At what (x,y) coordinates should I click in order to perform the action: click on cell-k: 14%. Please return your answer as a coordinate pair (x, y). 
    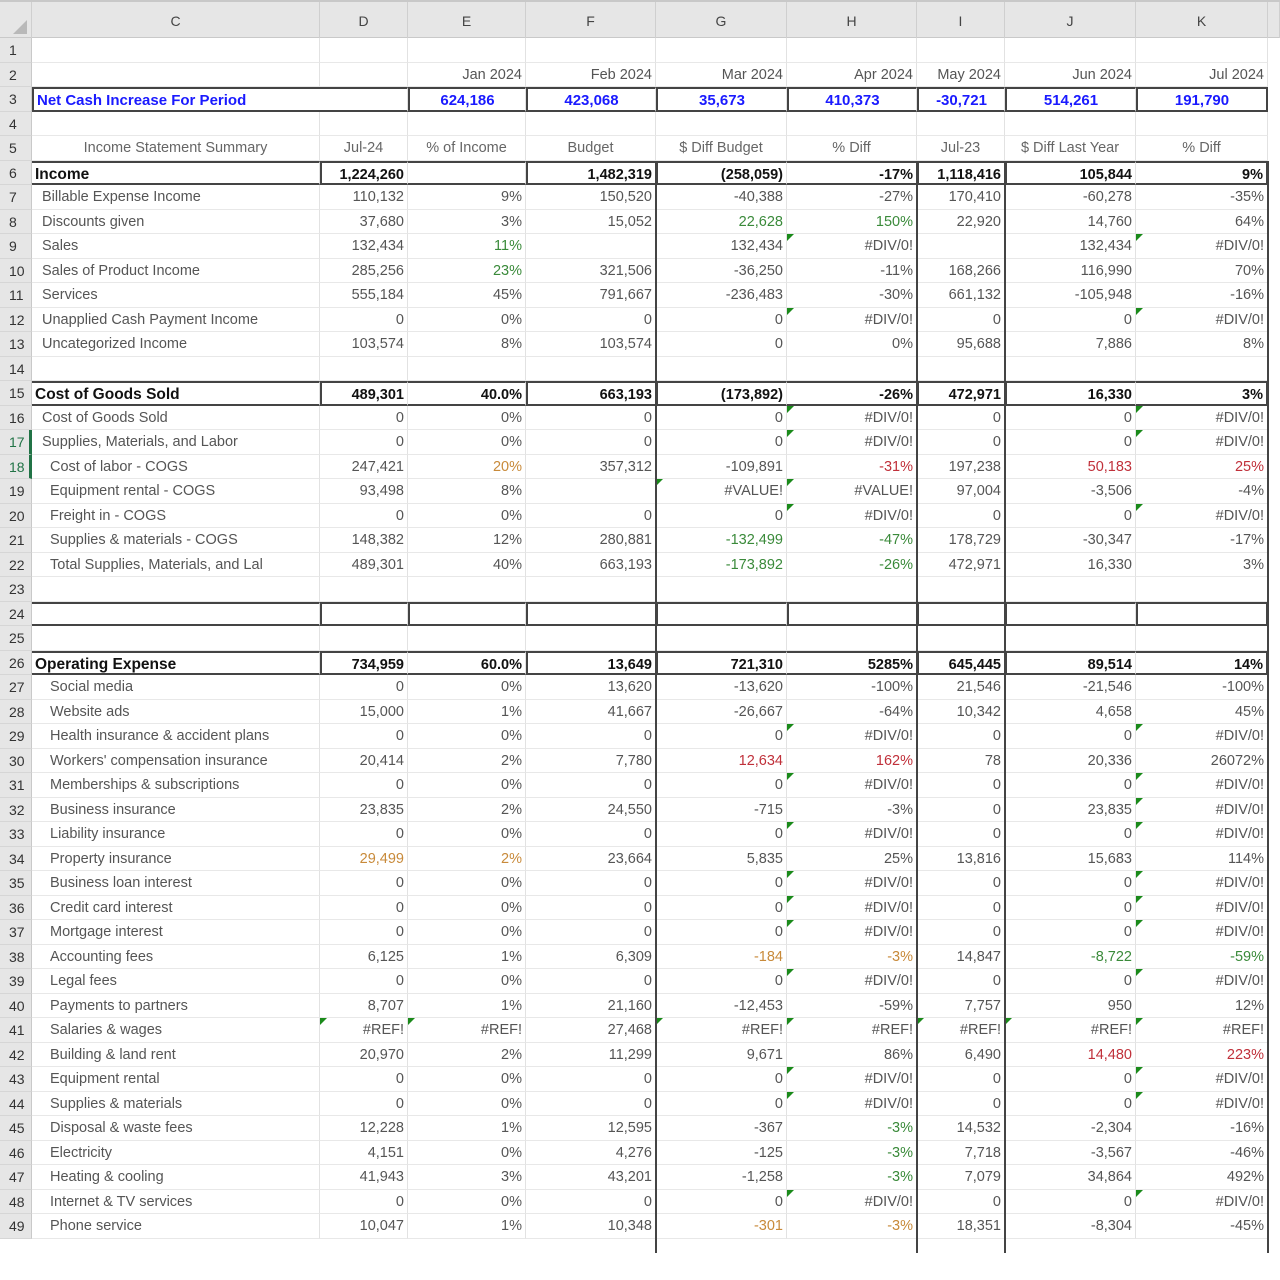
    Looking at the image, I should click on (1202, 662).